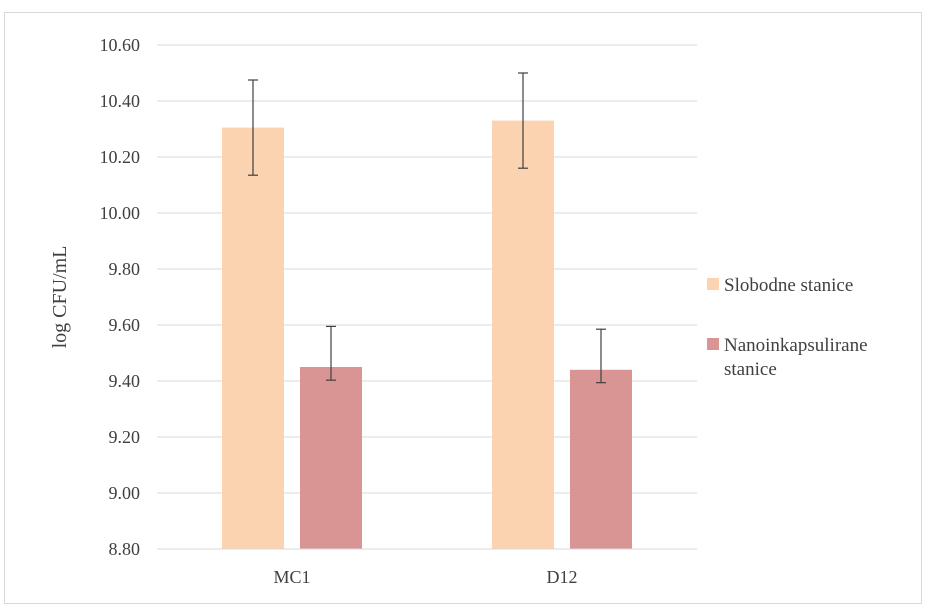 The height and width of the screenshot is (608, 928). What do you see at coordinates (425, 577) in the screenshot?
I see `x-axis-tick-labels: MC1 D12` at bounding box center [425, 577].